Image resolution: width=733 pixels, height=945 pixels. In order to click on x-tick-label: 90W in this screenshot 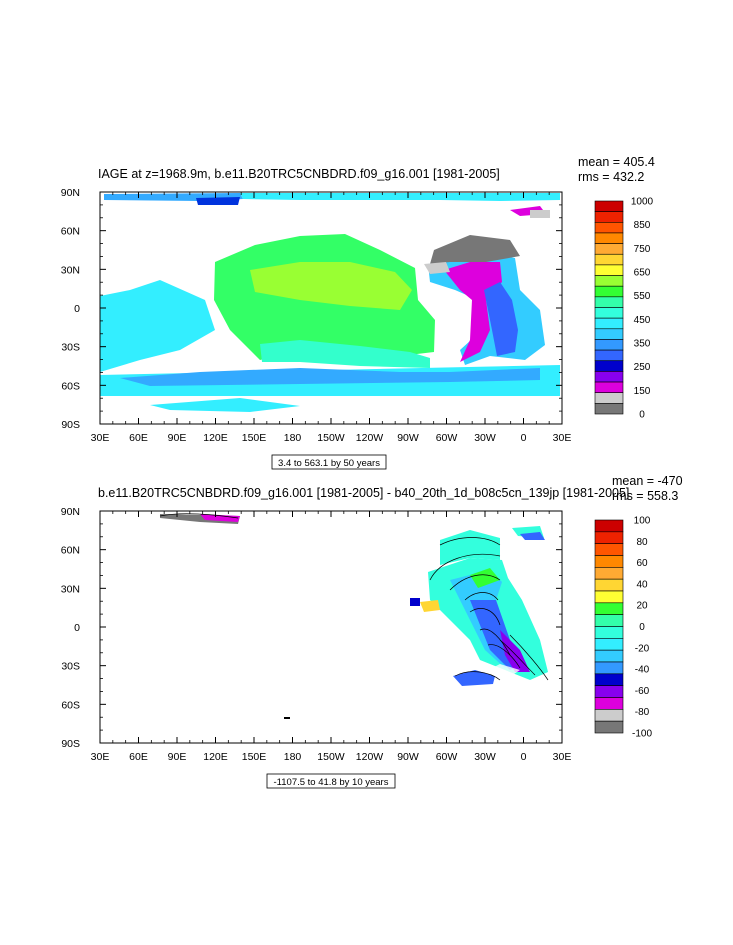, I will do `click(408, 757)`.